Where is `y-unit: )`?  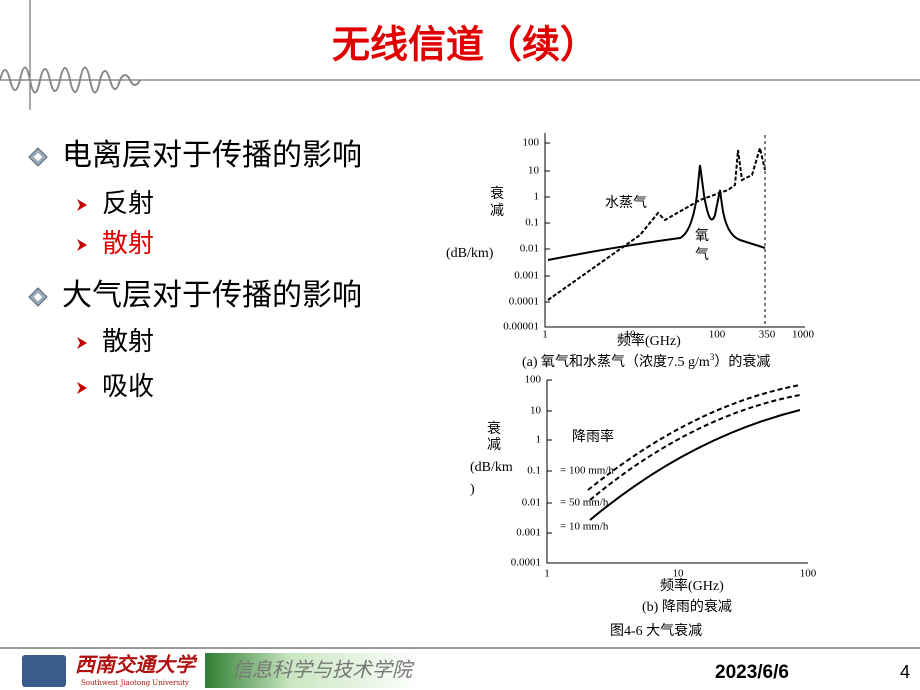 y-unit: ) is located at coordinates (472, 489).